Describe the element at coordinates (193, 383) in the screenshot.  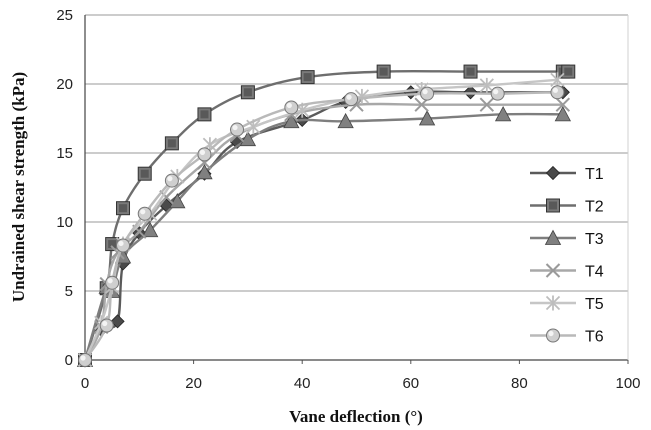
I see `x-tick-label: 20` at that location.